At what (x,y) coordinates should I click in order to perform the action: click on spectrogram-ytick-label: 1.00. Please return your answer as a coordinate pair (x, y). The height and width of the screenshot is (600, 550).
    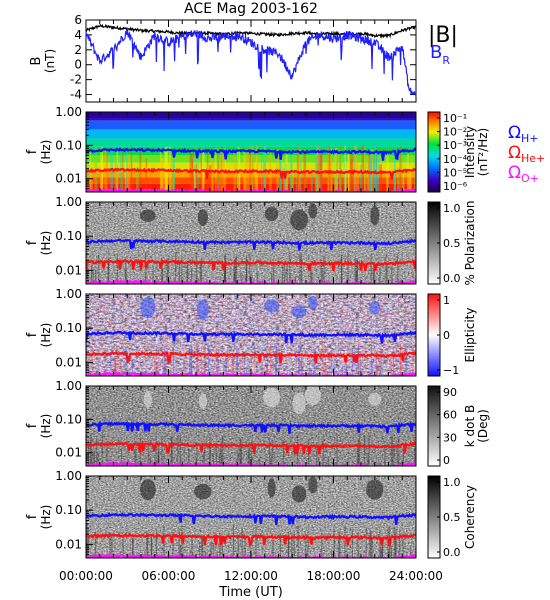
    Looking at the image, I should click on (68, 112).